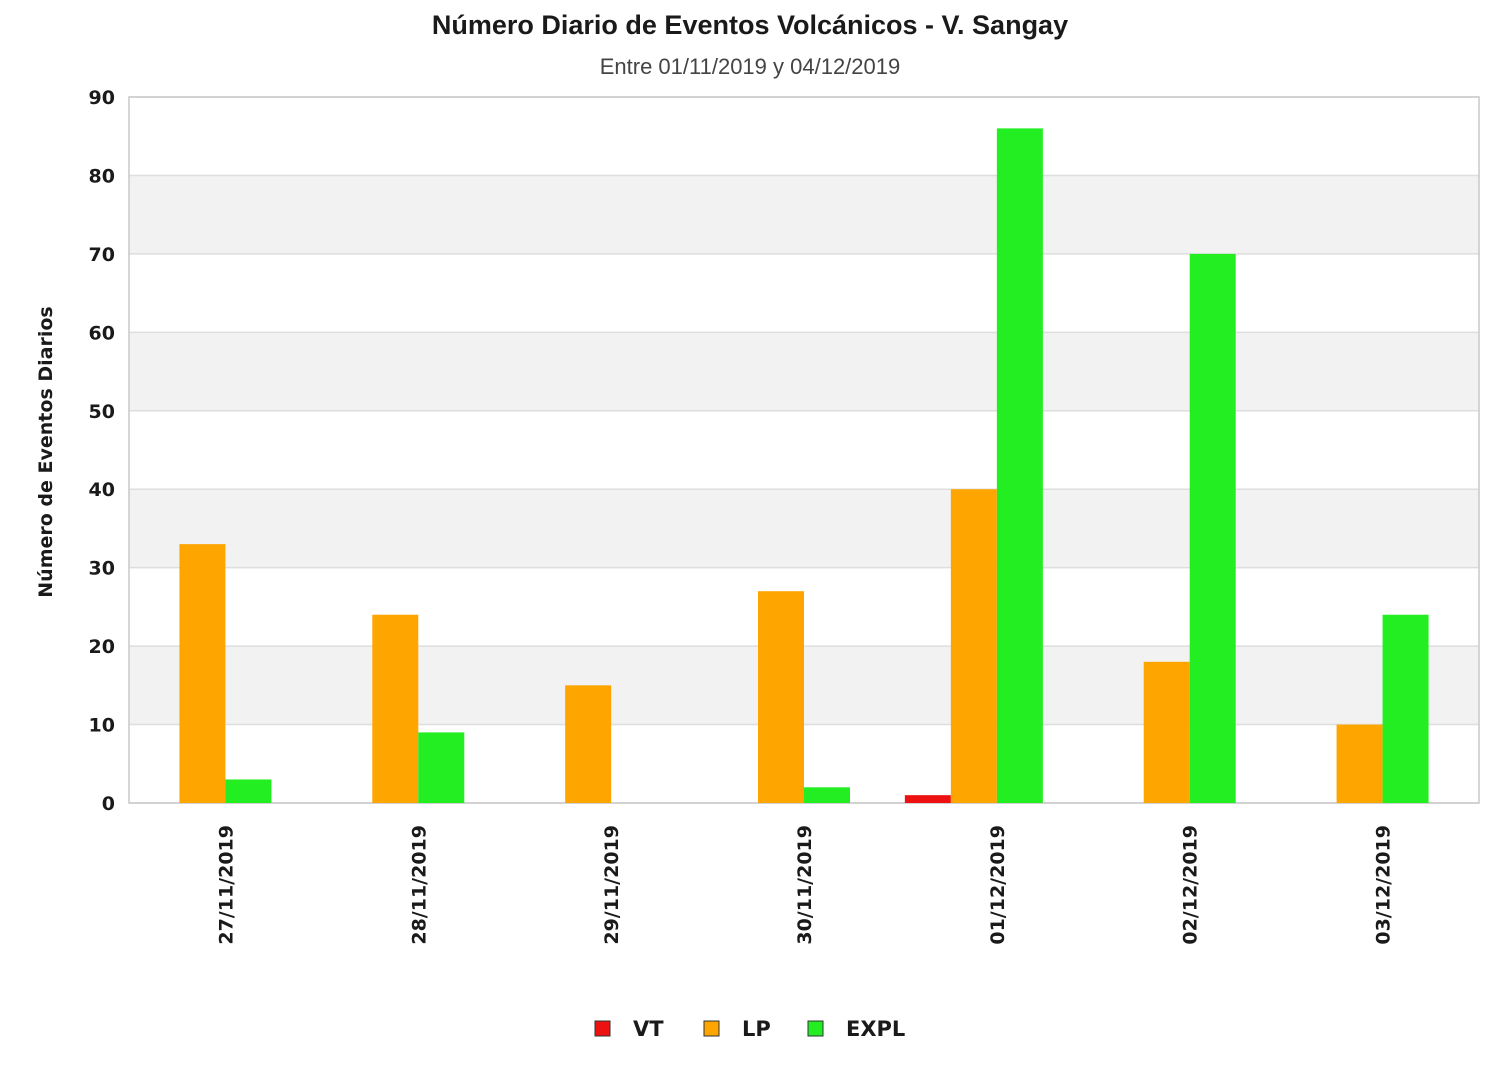  I want to click on chart-subtitle: Entre 01/11/2019 y 04/12/2019, so click(750, 66).